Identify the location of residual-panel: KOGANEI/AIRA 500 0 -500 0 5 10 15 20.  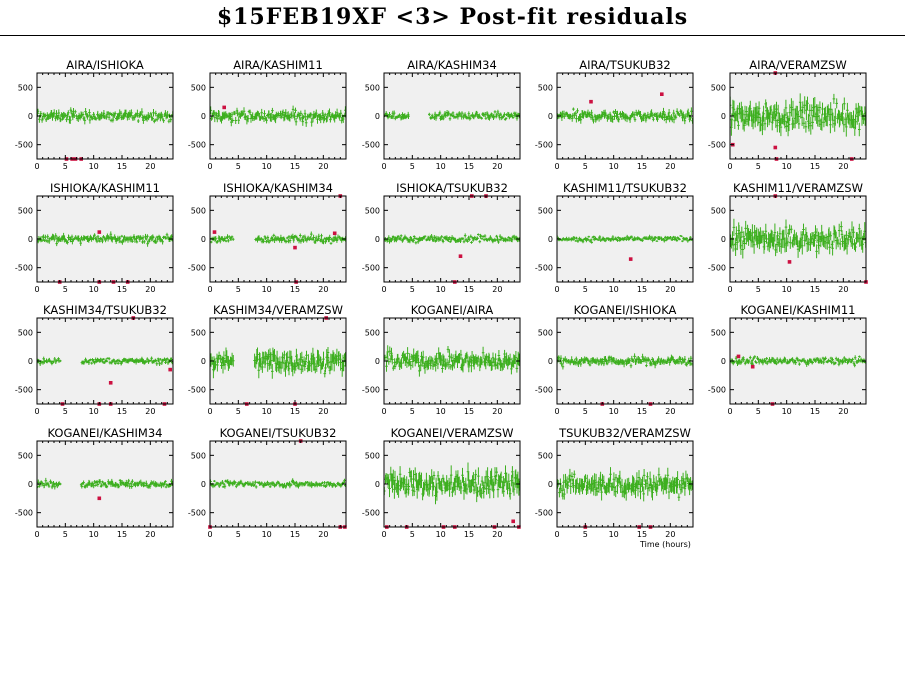
(441, 359).